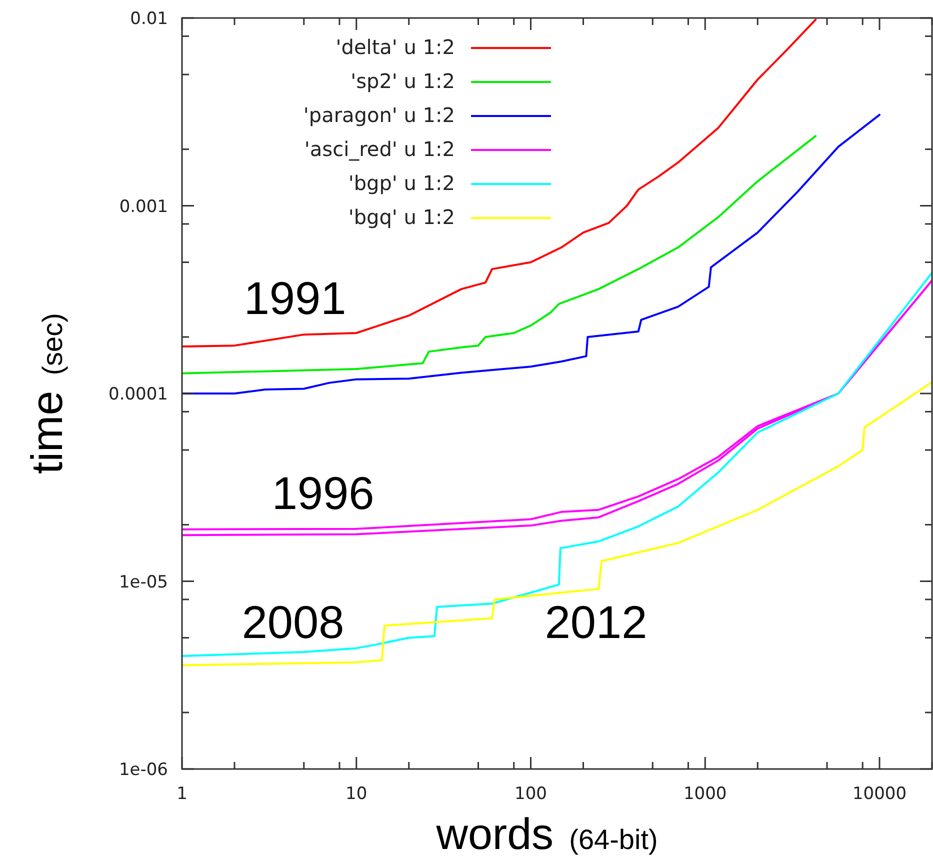 This screenshot has height=857, width=933. What do you see at coordinates (143, 582) in the screenshot?
I see `y-tick-label: 1e-05` at bounding box center [143, 582].